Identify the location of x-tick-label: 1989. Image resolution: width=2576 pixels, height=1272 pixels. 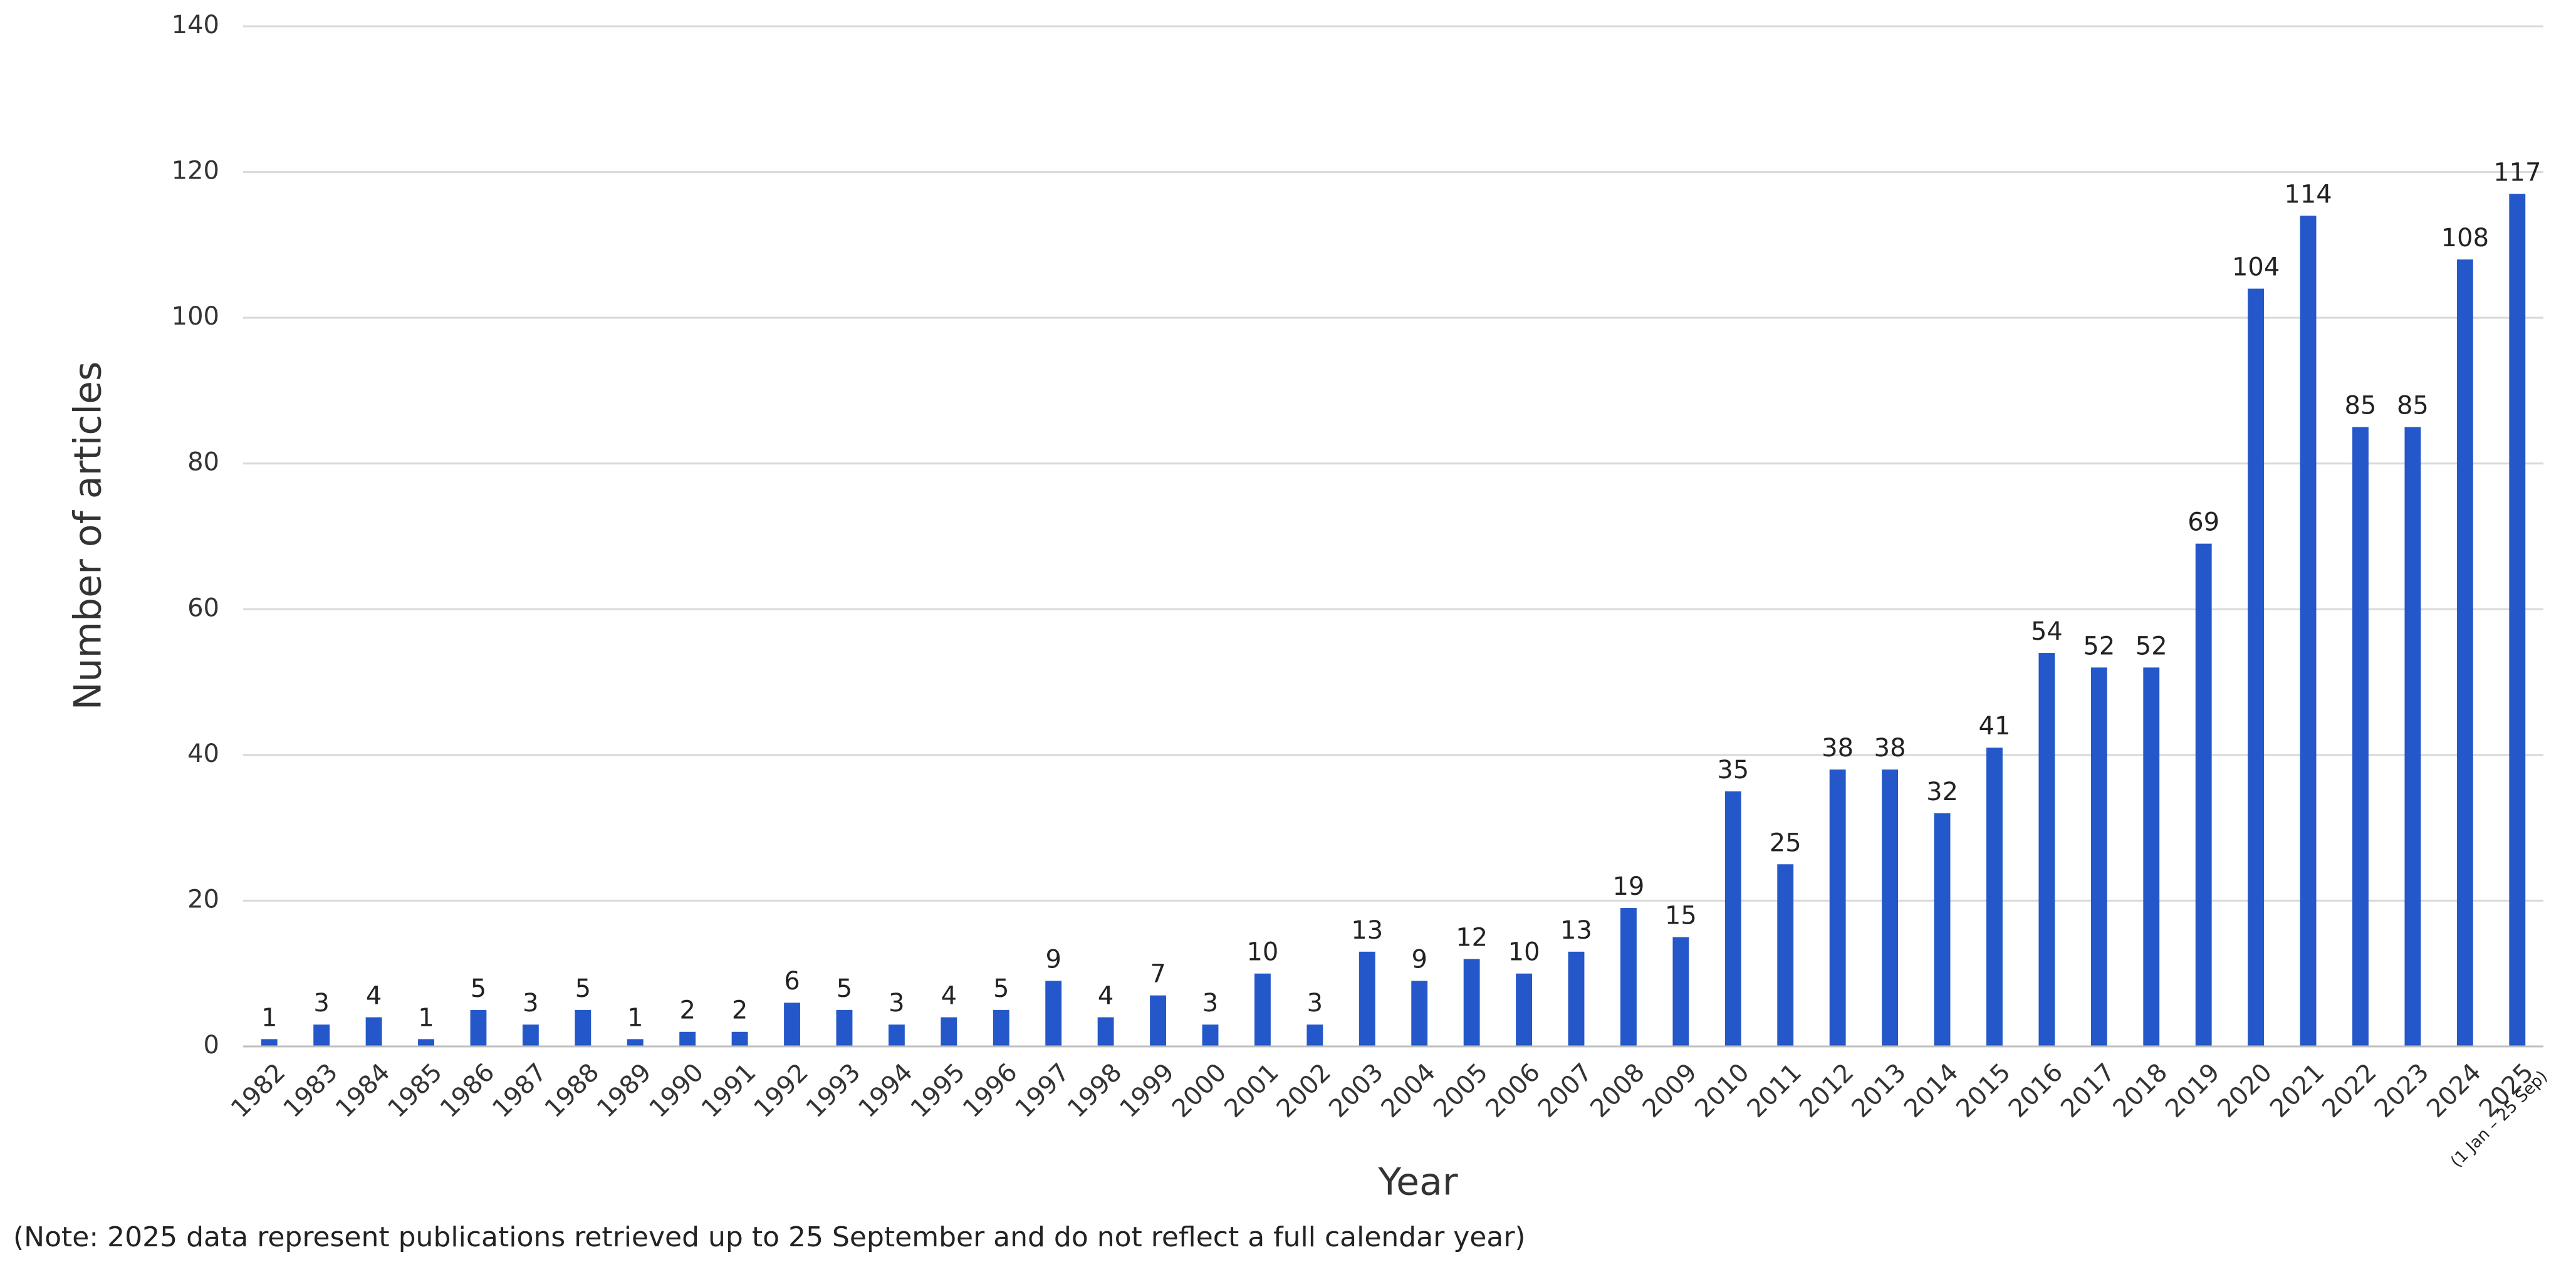
(624, 1090).